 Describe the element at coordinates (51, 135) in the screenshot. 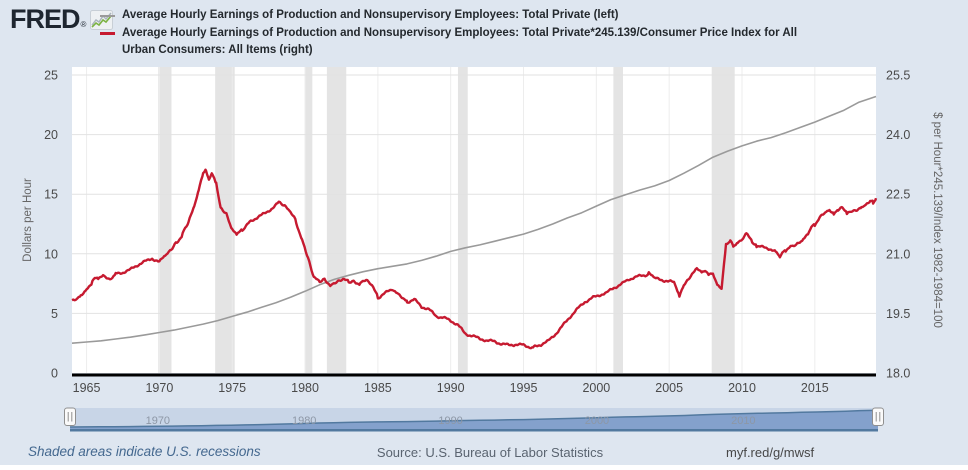

I see `left-axis-tick: 20` at that location.